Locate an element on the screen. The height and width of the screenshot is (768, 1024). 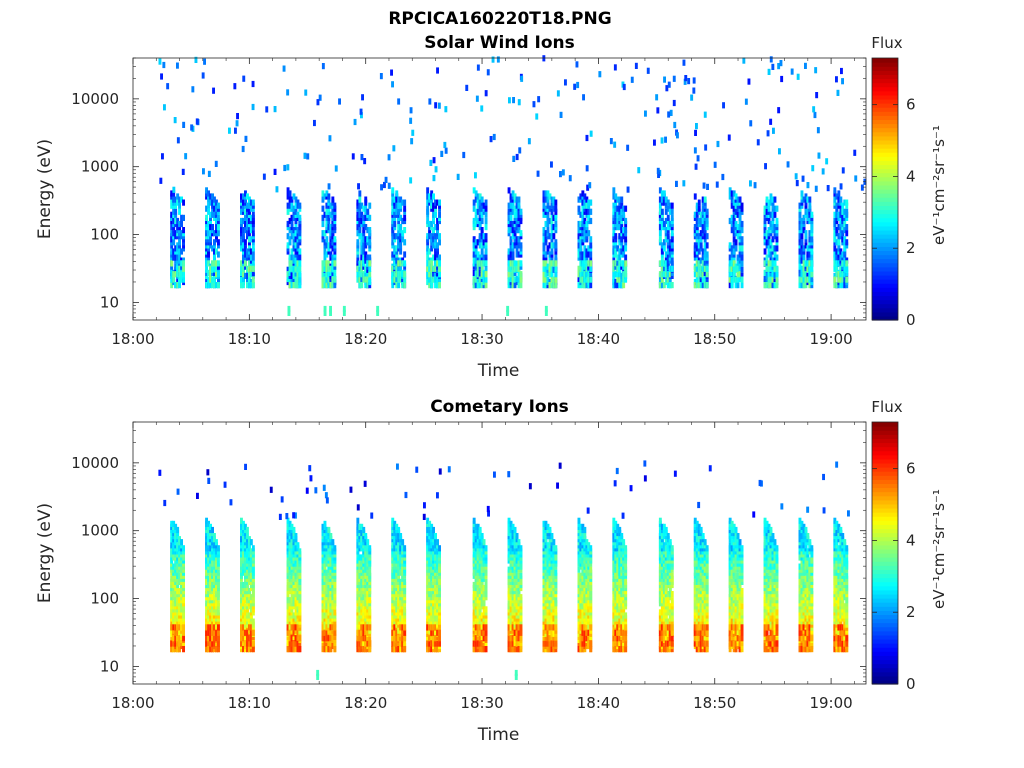
colorbar-tick-label: 2 is located at coordinates (911, 248).